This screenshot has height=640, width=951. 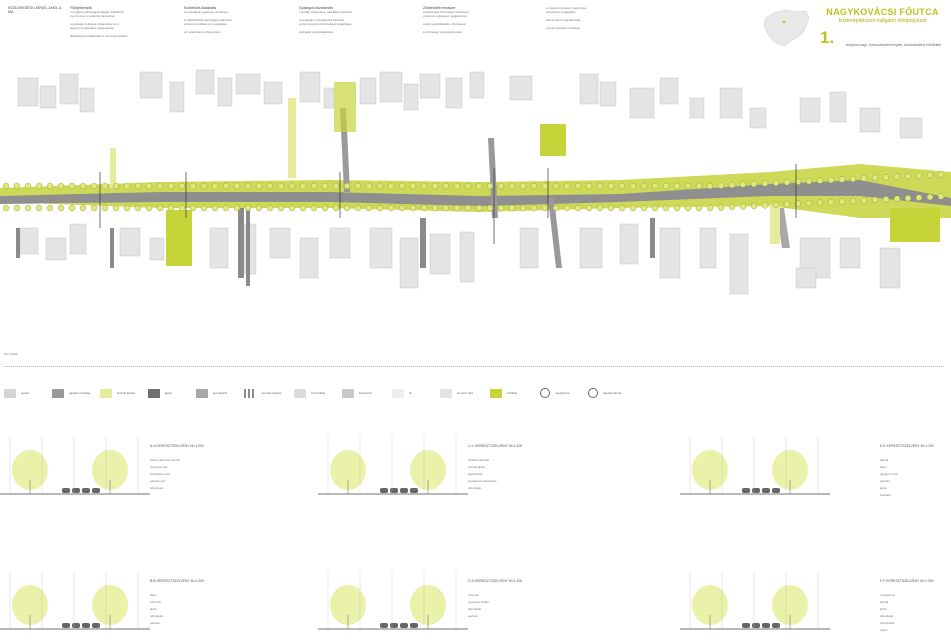 I want to click on hungary-map-icon, so click(x=786, y=28).